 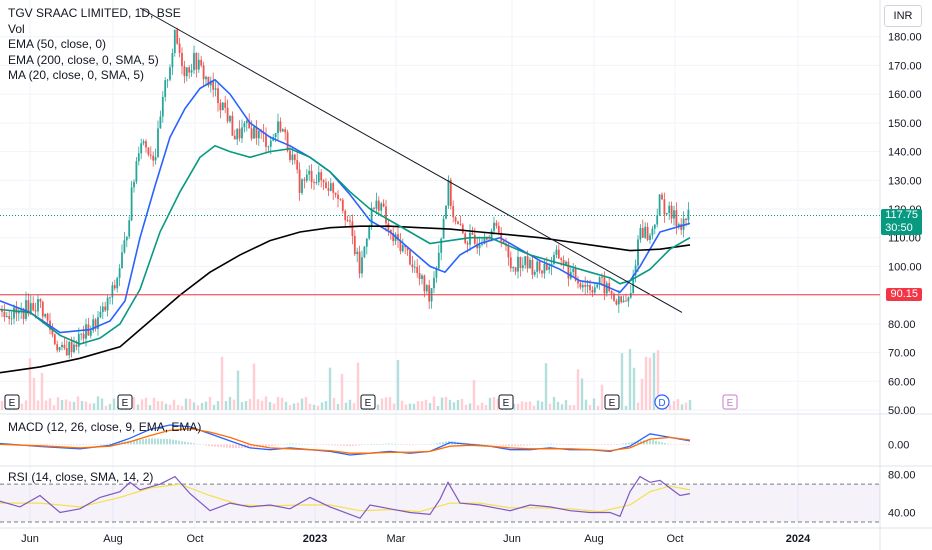 What do you see at coordinates (345, 498) in the screenshot?
I see `rsi-ma-line` at bounding box center [345, 498].